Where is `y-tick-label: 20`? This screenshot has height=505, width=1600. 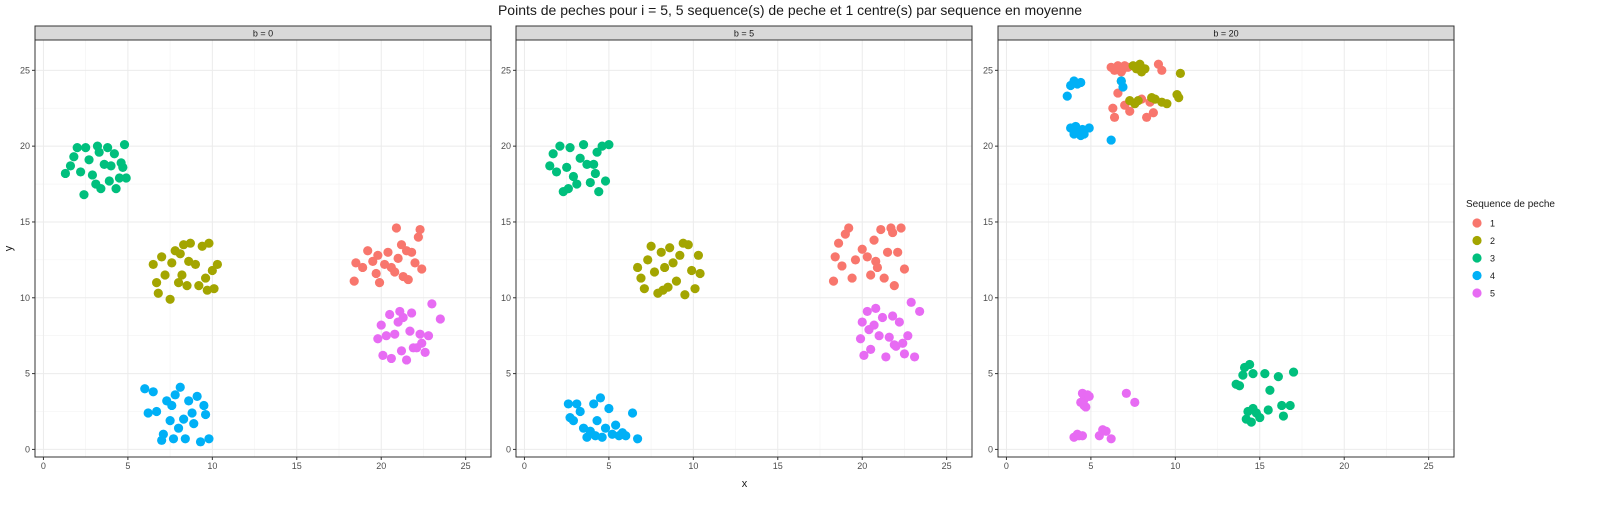 y-tick-label: 20 is located at coordinates (506, 146).